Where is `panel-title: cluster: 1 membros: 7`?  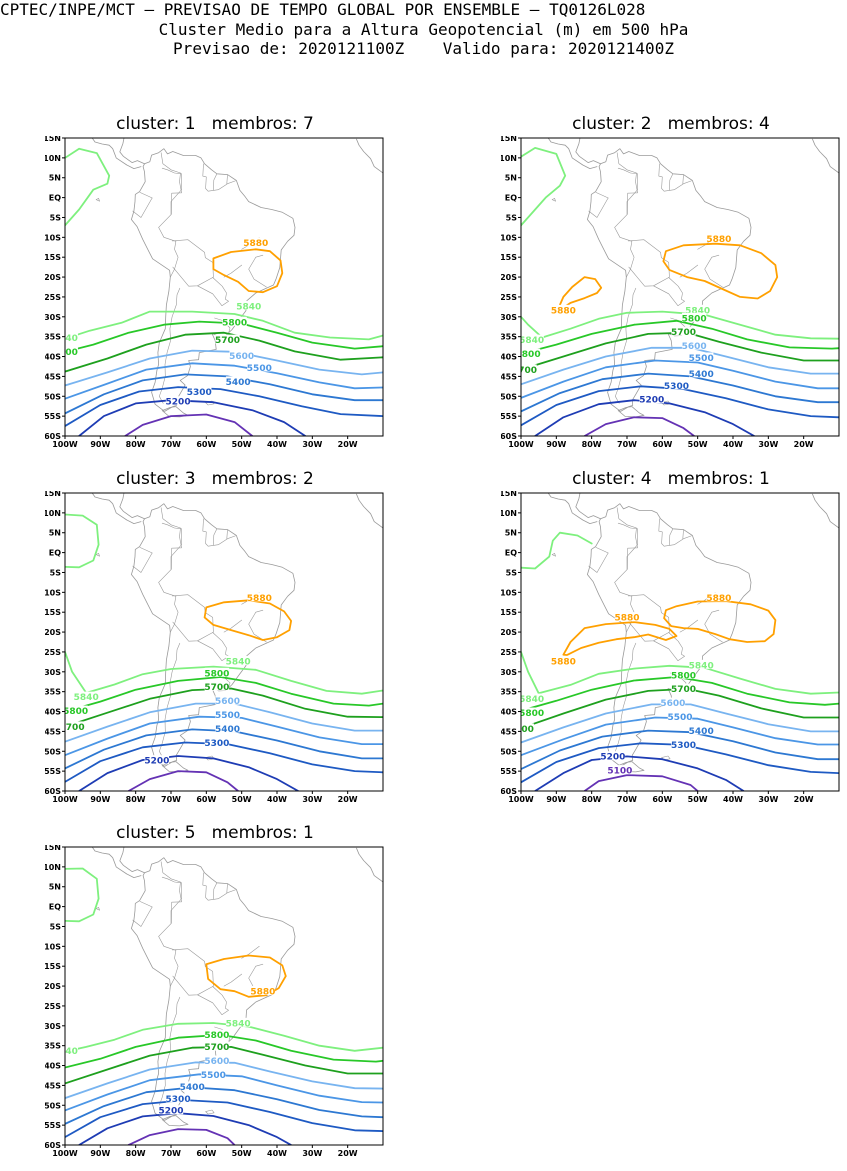
panel-title: cluster: 1 membros: 7 is located at coordinates (215, 124).